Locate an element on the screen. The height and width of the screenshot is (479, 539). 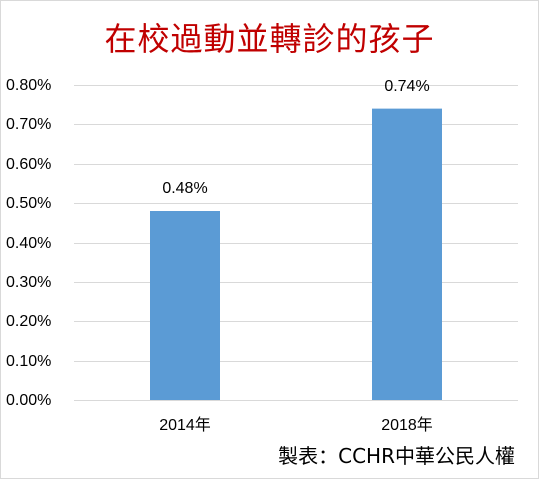
source-credit: 製表：CCHR中華公民人權 is located at coordinates (396, 456).